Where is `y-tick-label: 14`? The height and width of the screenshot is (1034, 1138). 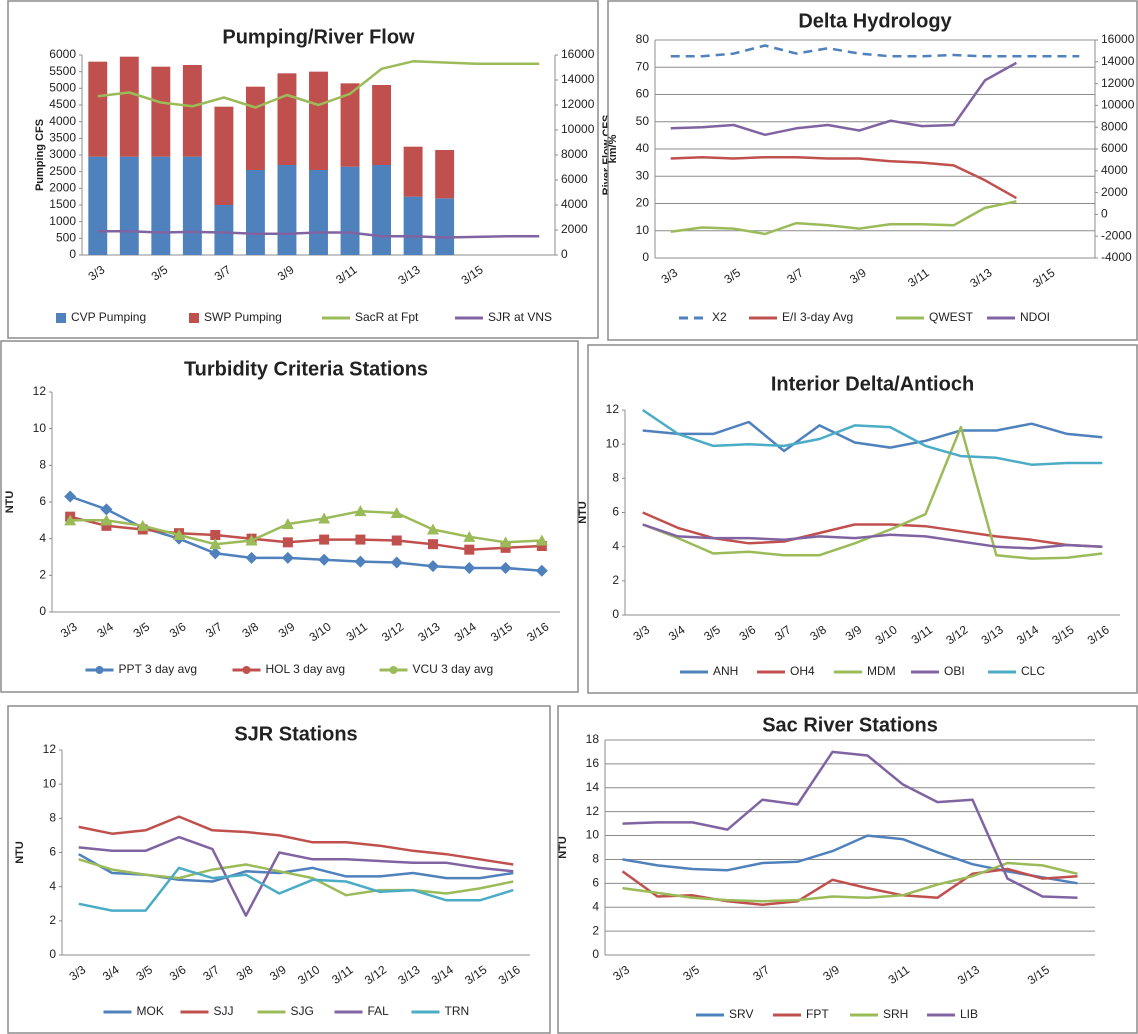
y-tick-label: 14 is located at coordinates (593, 787).